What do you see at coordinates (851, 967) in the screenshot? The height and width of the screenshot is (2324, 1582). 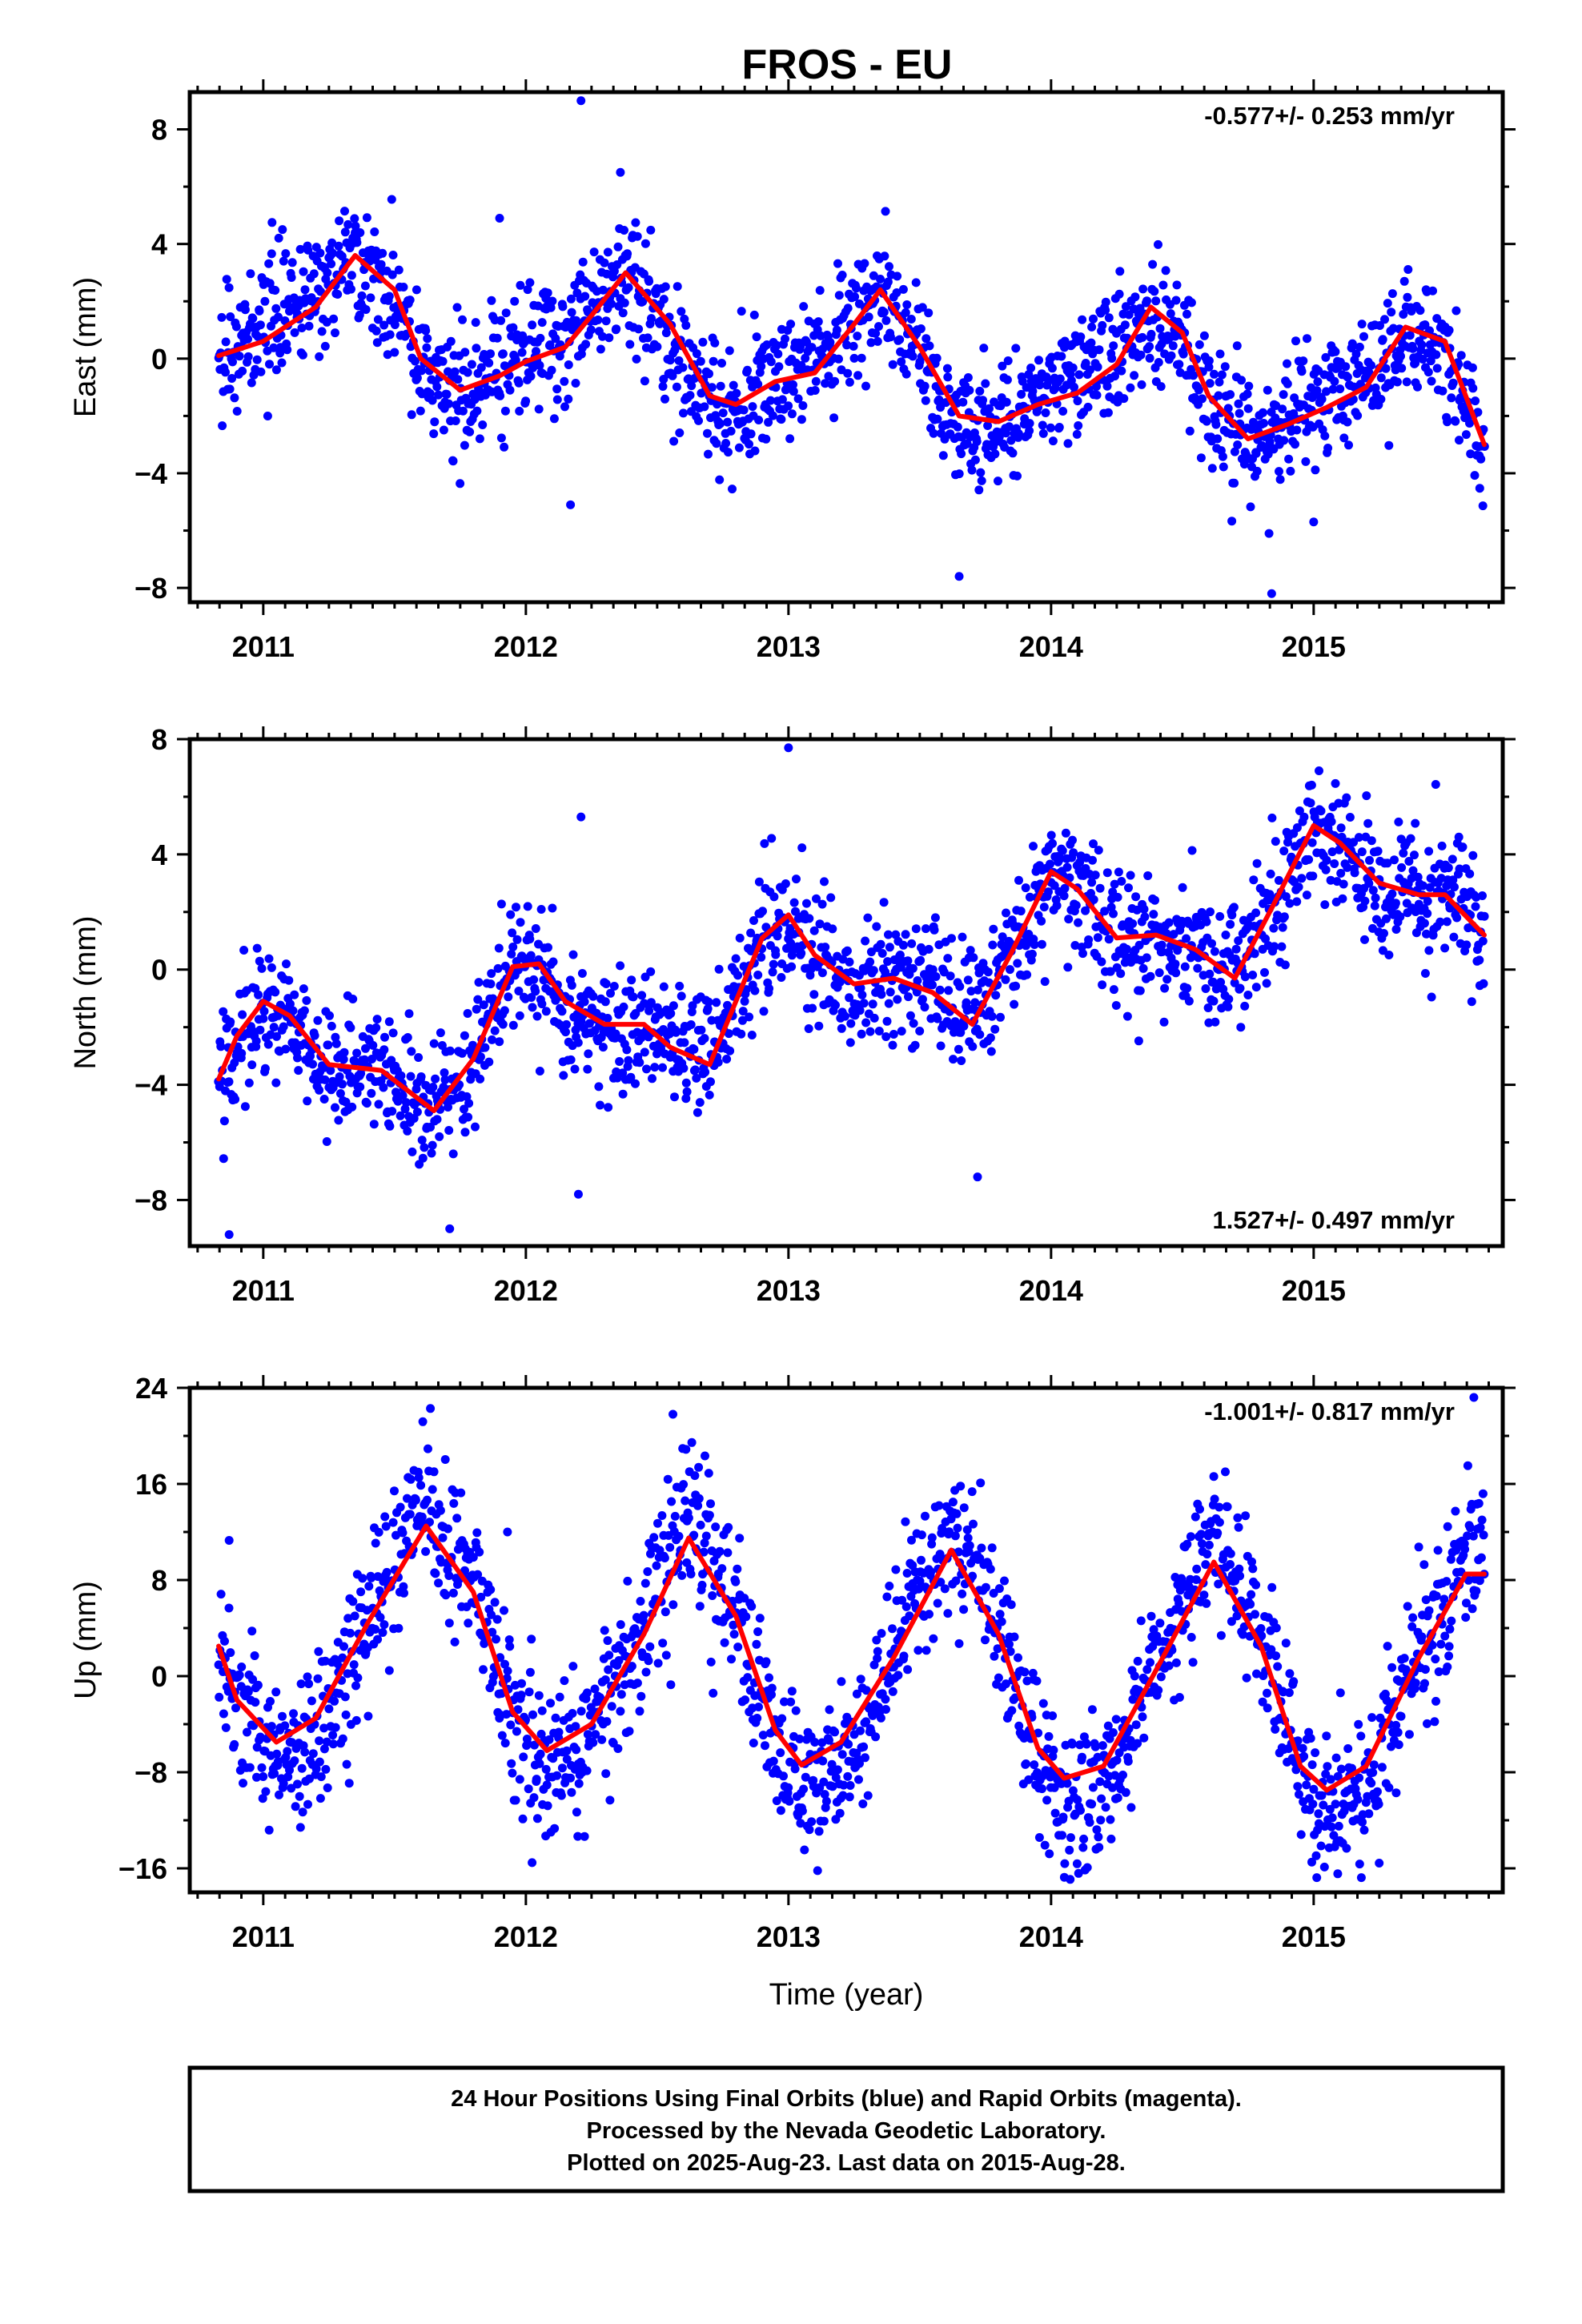 I see `model-curve` at bounding box center [851, 967].